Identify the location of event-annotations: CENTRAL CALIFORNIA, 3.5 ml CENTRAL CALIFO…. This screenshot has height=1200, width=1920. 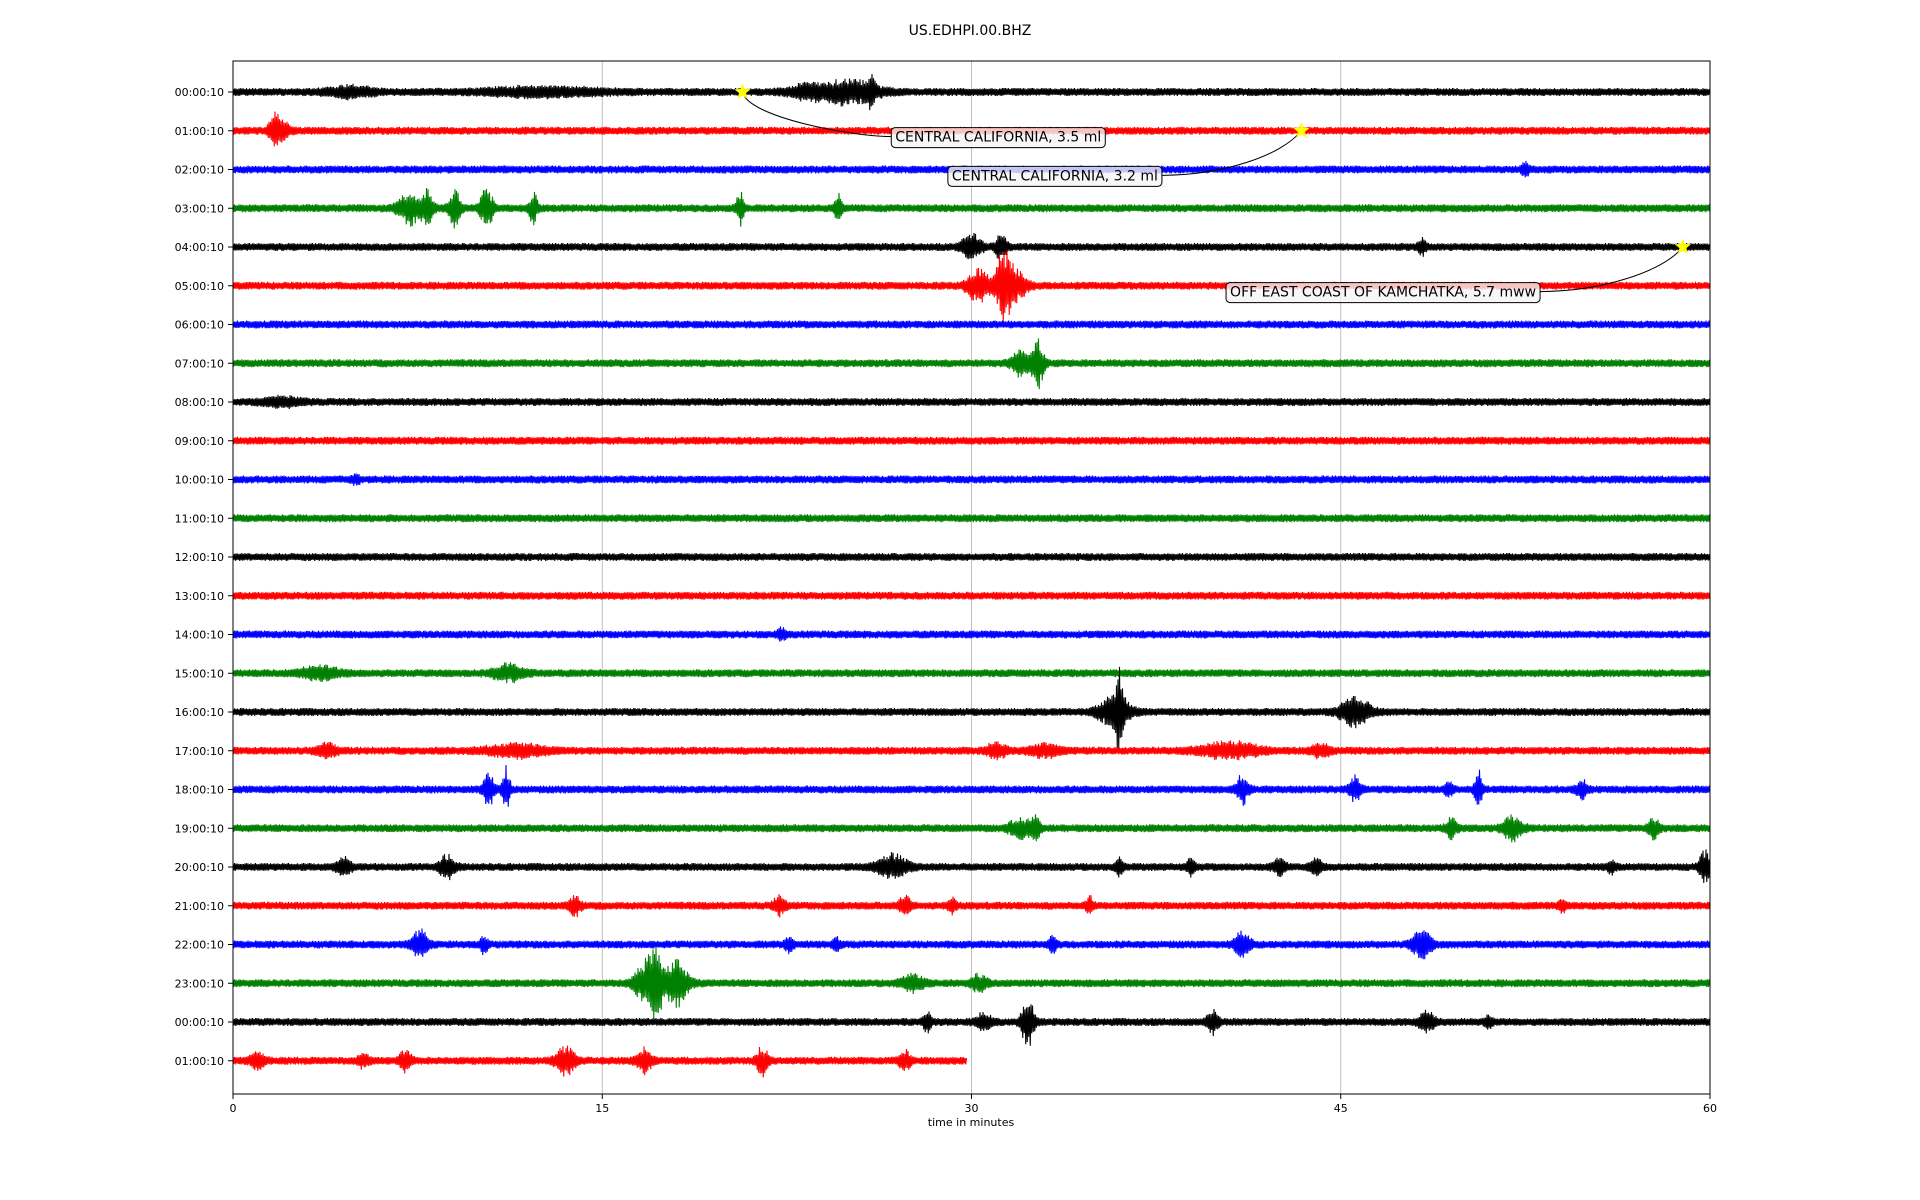
(1213, 193).